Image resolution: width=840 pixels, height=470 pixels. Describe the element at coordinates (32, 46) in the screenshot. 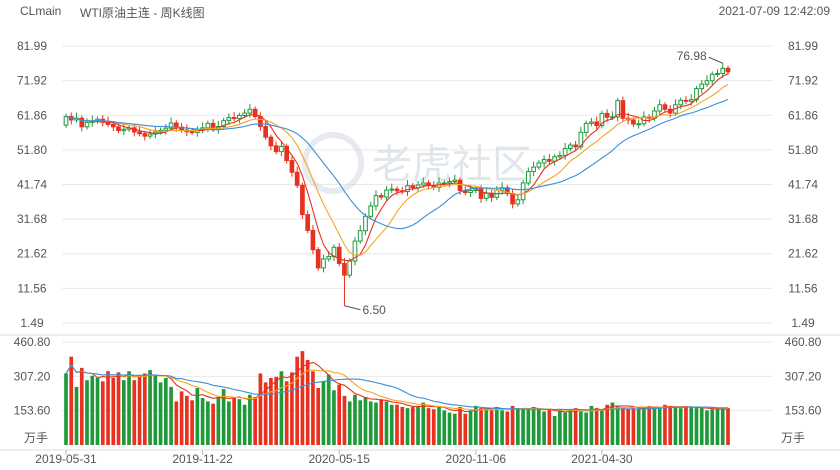

I see `y-tick-label-left: 81.99` at that location.